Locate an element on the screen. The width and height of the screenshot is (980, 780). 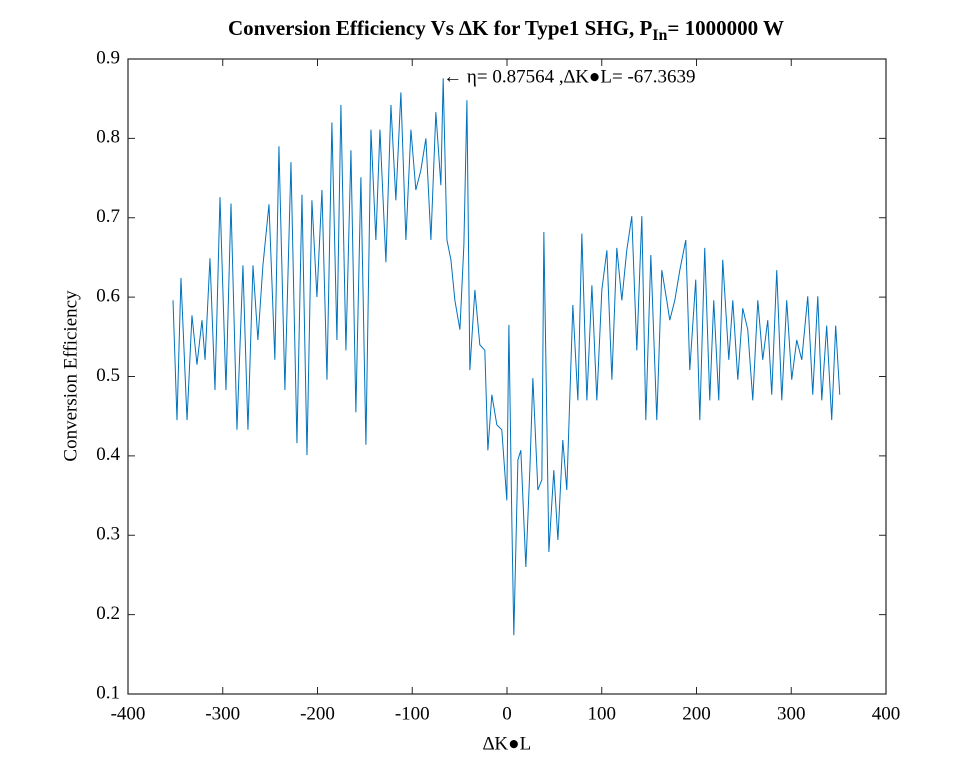
y-tick-label: 0.5 is located at coordinates (108, 375).